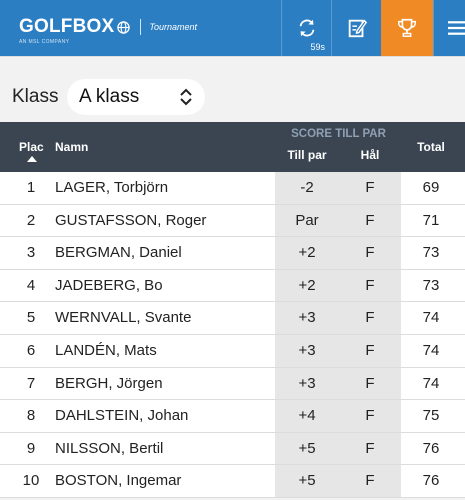 Image resolution: width=465 pixels, height=500 pixels. What do you see at coordinates (31, 220) in the screenshot?
I see `cell-plac: 2` at bounding box center [31, 220].